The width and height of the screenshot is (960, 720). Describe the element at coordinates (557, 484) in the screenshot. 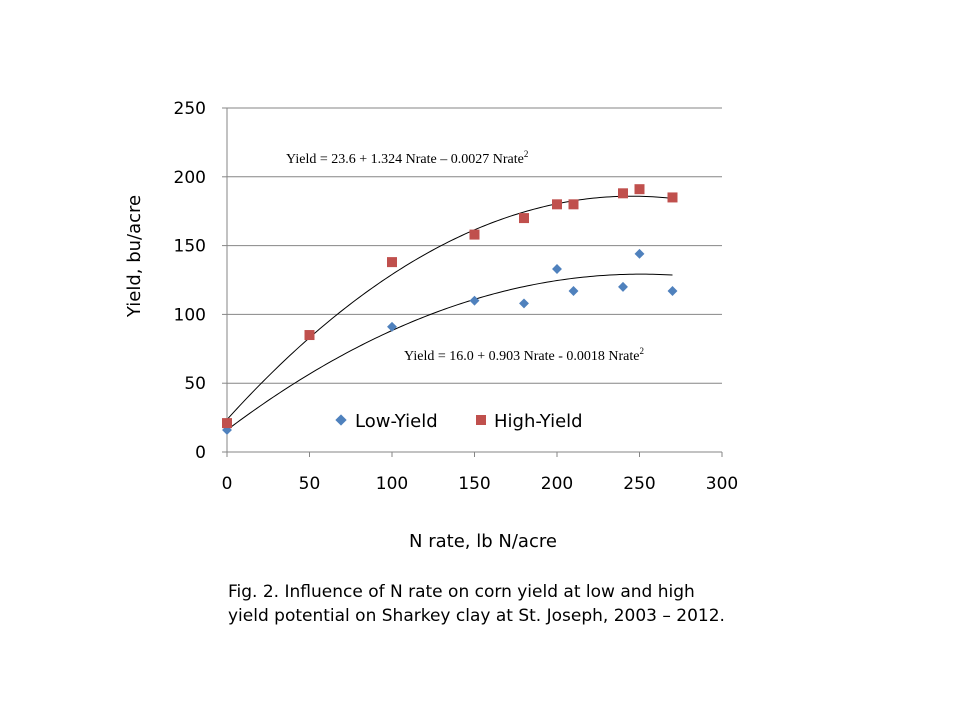

I see `x-tick-label: 200` at that location.